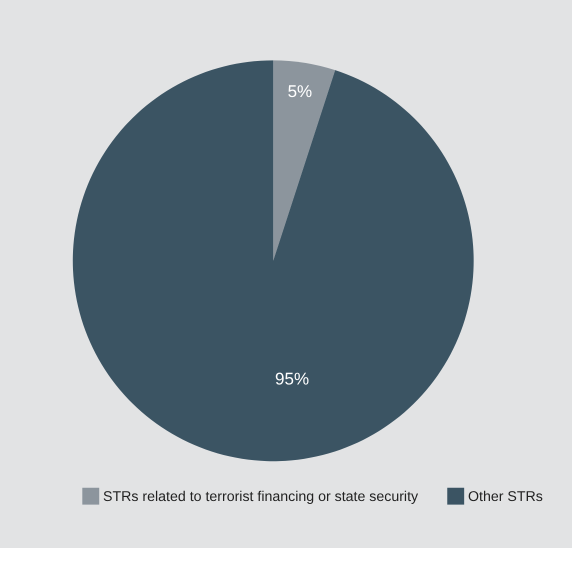  What do you see at coordinates (505, 496) in the screenshot?
I see `legend-label: Other STRs` at bounding box center [505, 496].